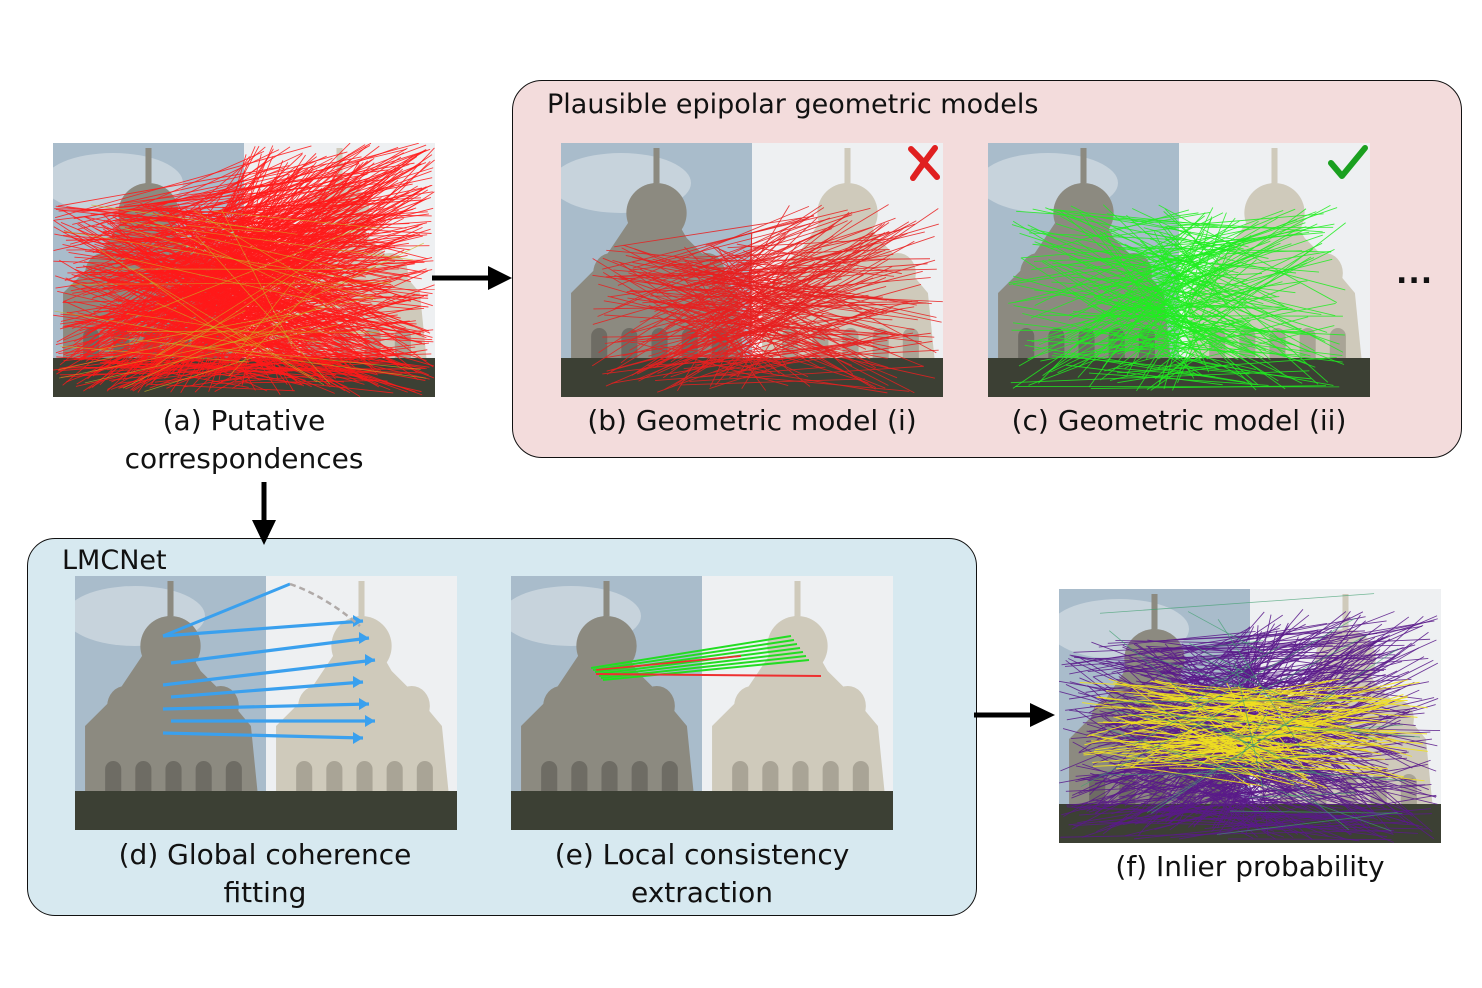 The height and width of the screenshot is (988, 1482). Describe the element at coordinates (752, 420) in the screenshot. I see `caption-b: (b) Geometric model (i)` at that location.